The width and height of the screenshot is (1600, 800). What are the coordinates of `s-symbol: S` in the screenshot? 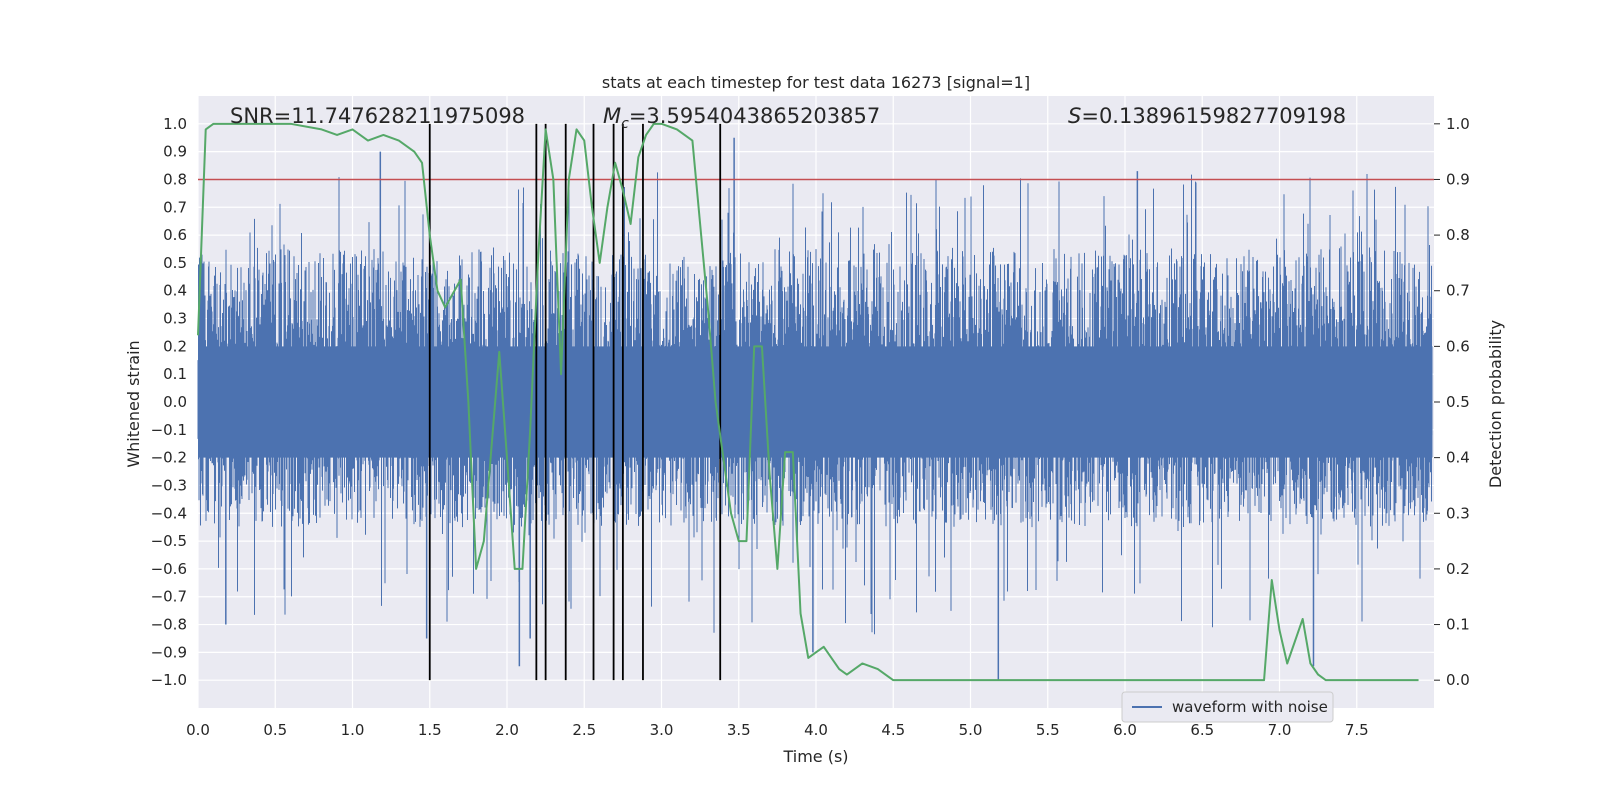 It's located at (1074, 116).